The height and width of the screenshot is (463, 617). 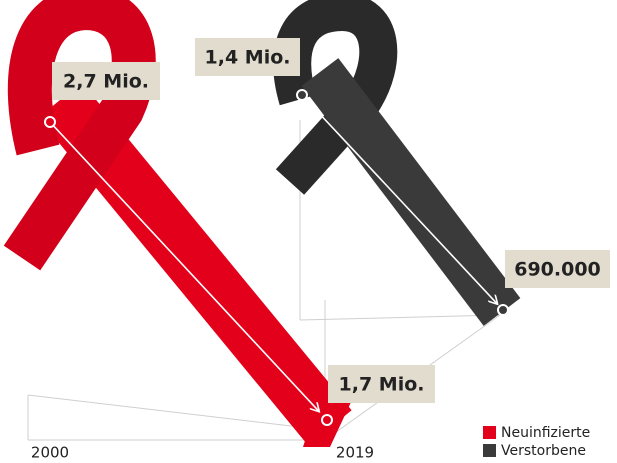 I want to click on value-label: 1,4 Mio., so click(x=248, y=58).